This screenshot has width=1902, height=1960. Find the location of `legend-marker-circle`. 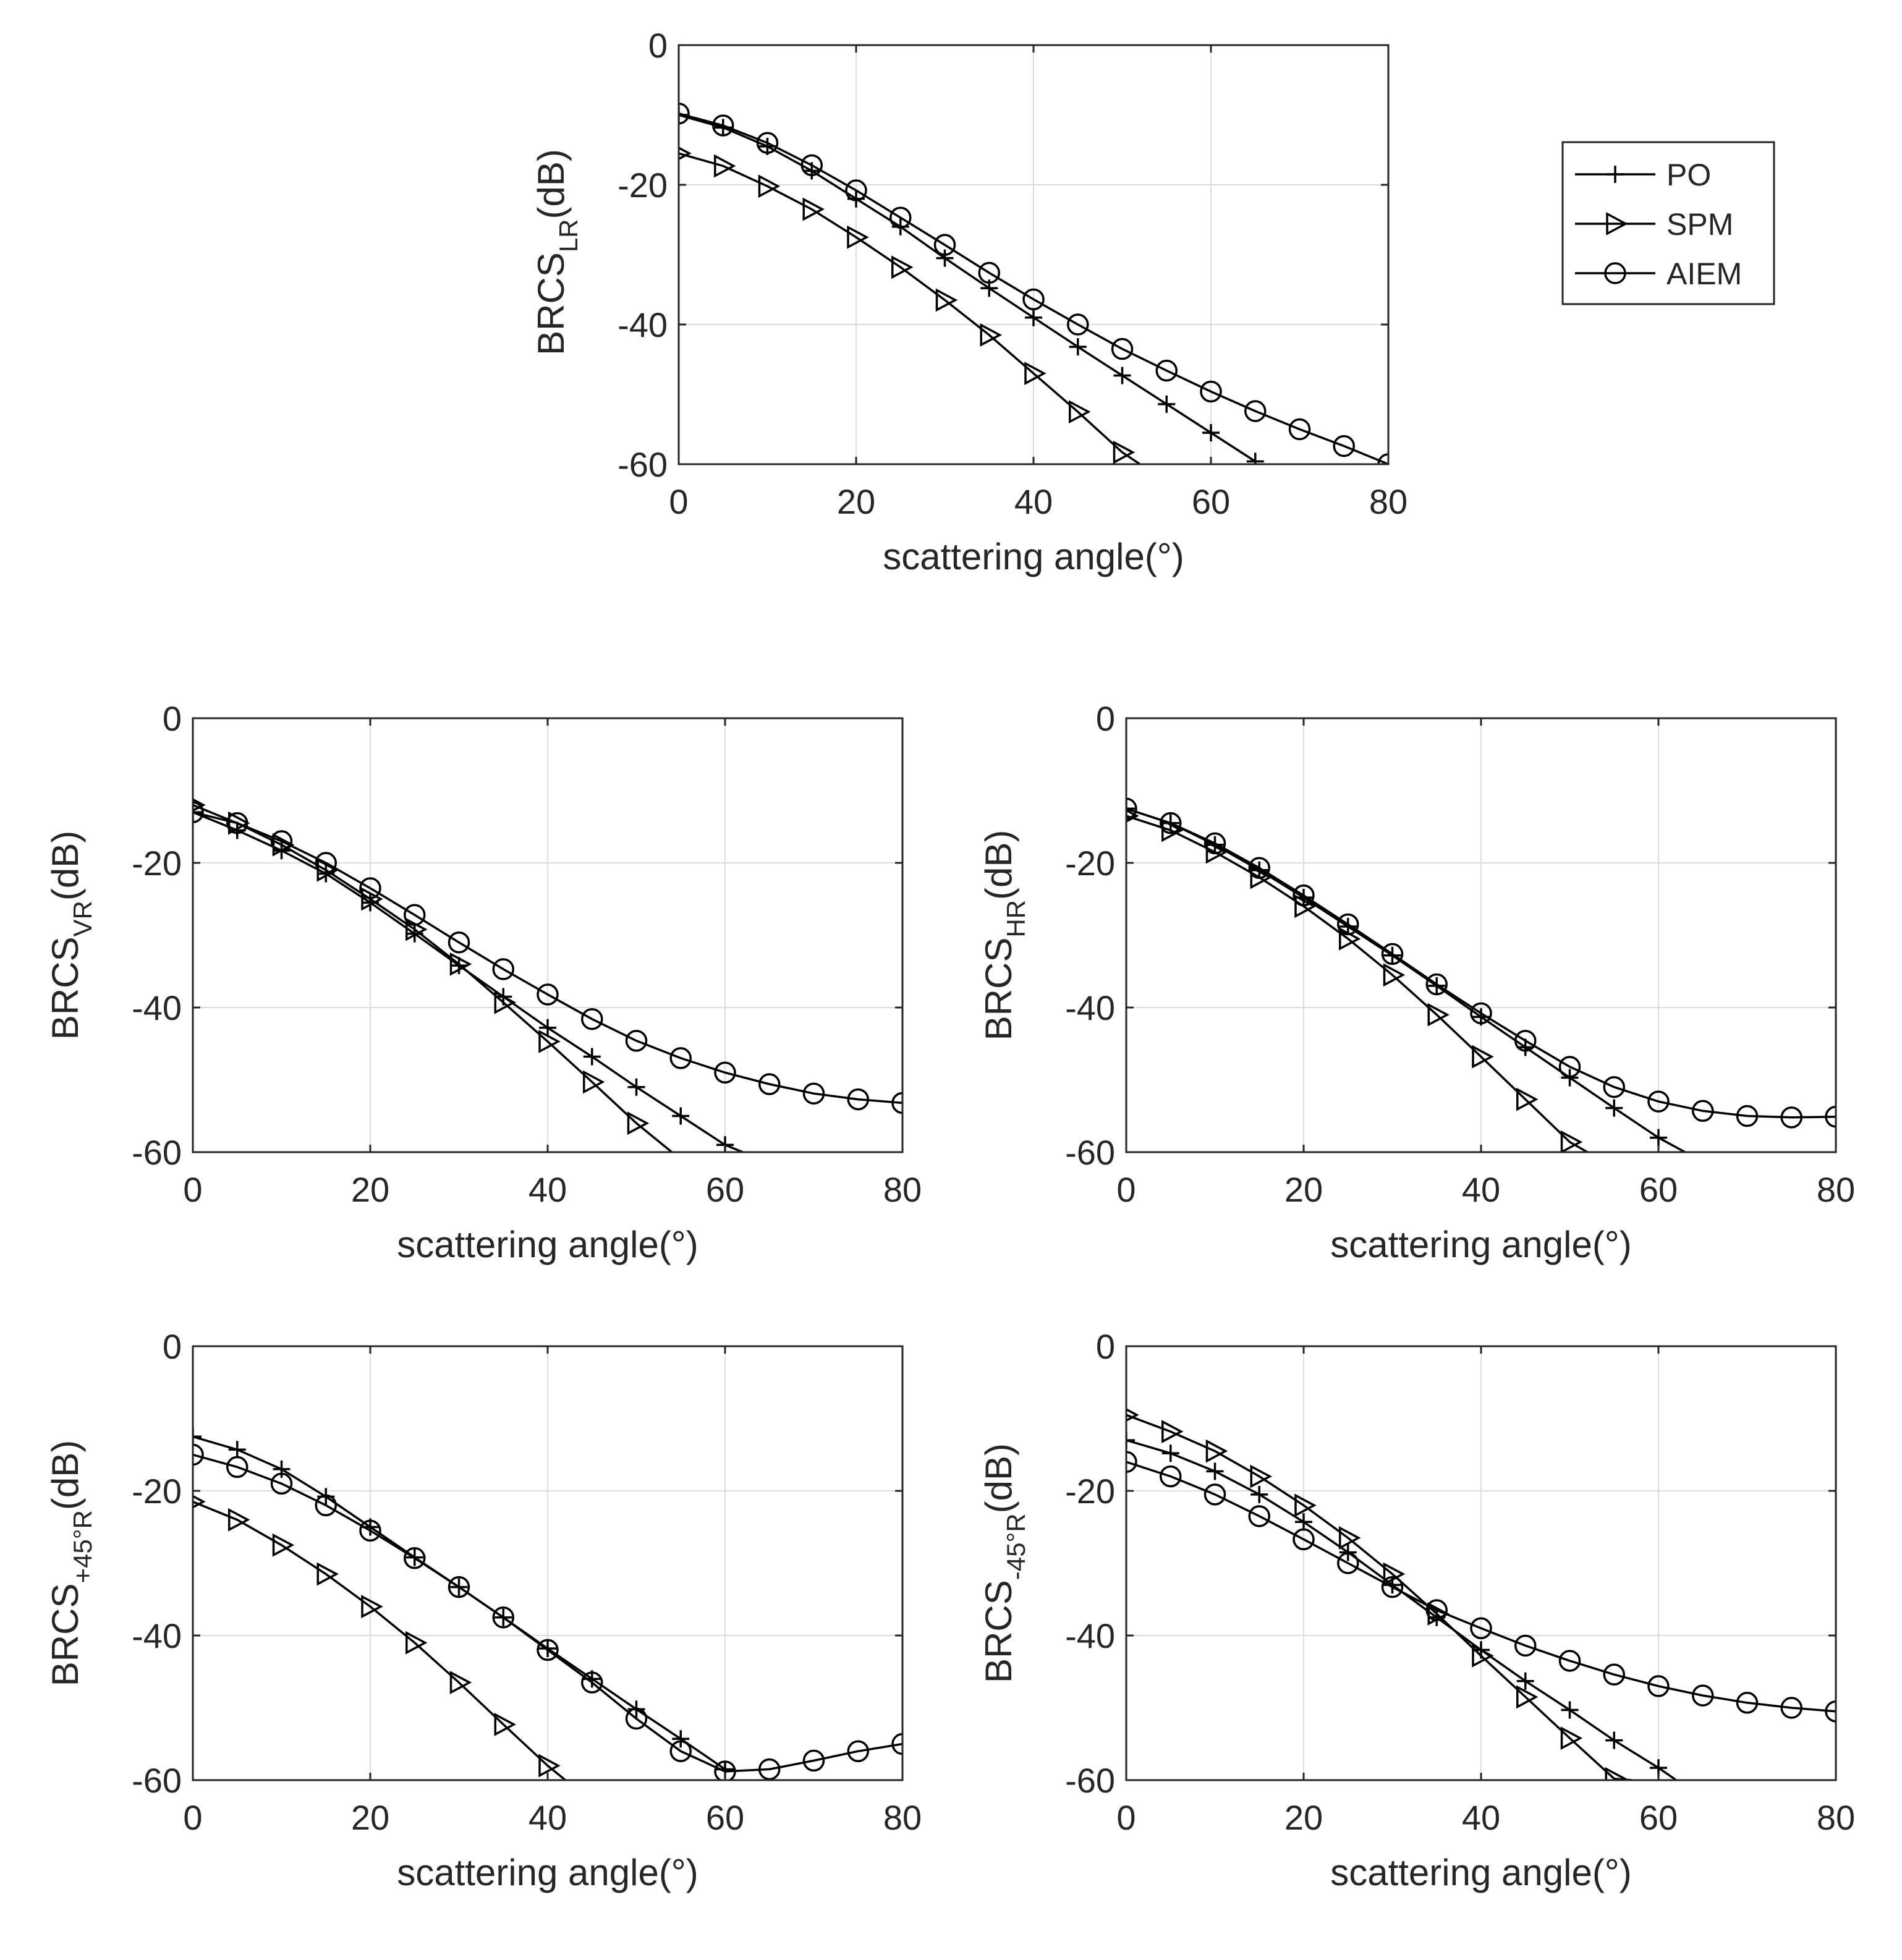

legend-marker-circle is located at coordinates (1615, 273).